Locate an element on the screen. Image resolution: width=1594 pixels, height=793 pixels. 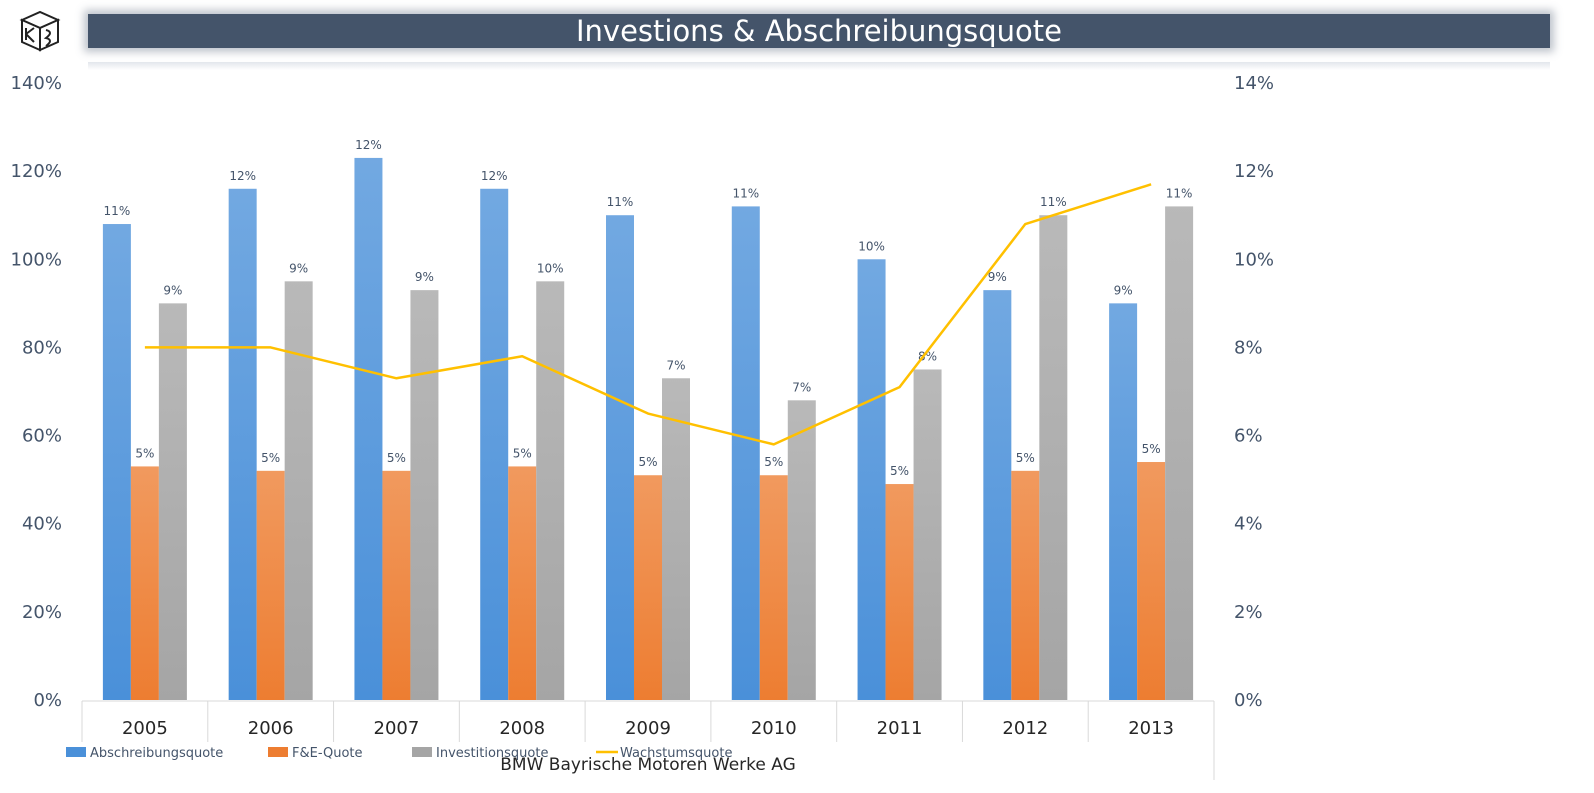
bar-investitionsquote-2009 is located at coordinates (676, 539).